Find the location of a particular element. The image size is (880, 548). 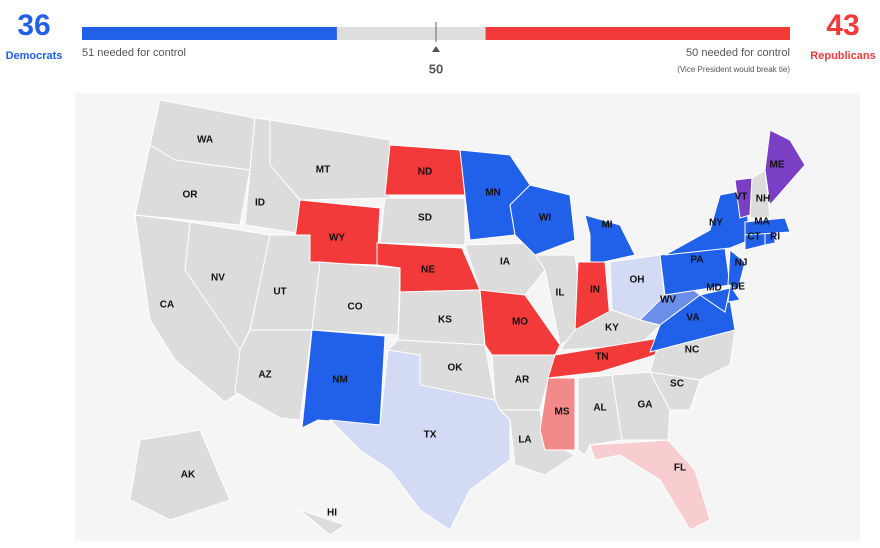

state-label: TX is located at coordinates (430, 435).